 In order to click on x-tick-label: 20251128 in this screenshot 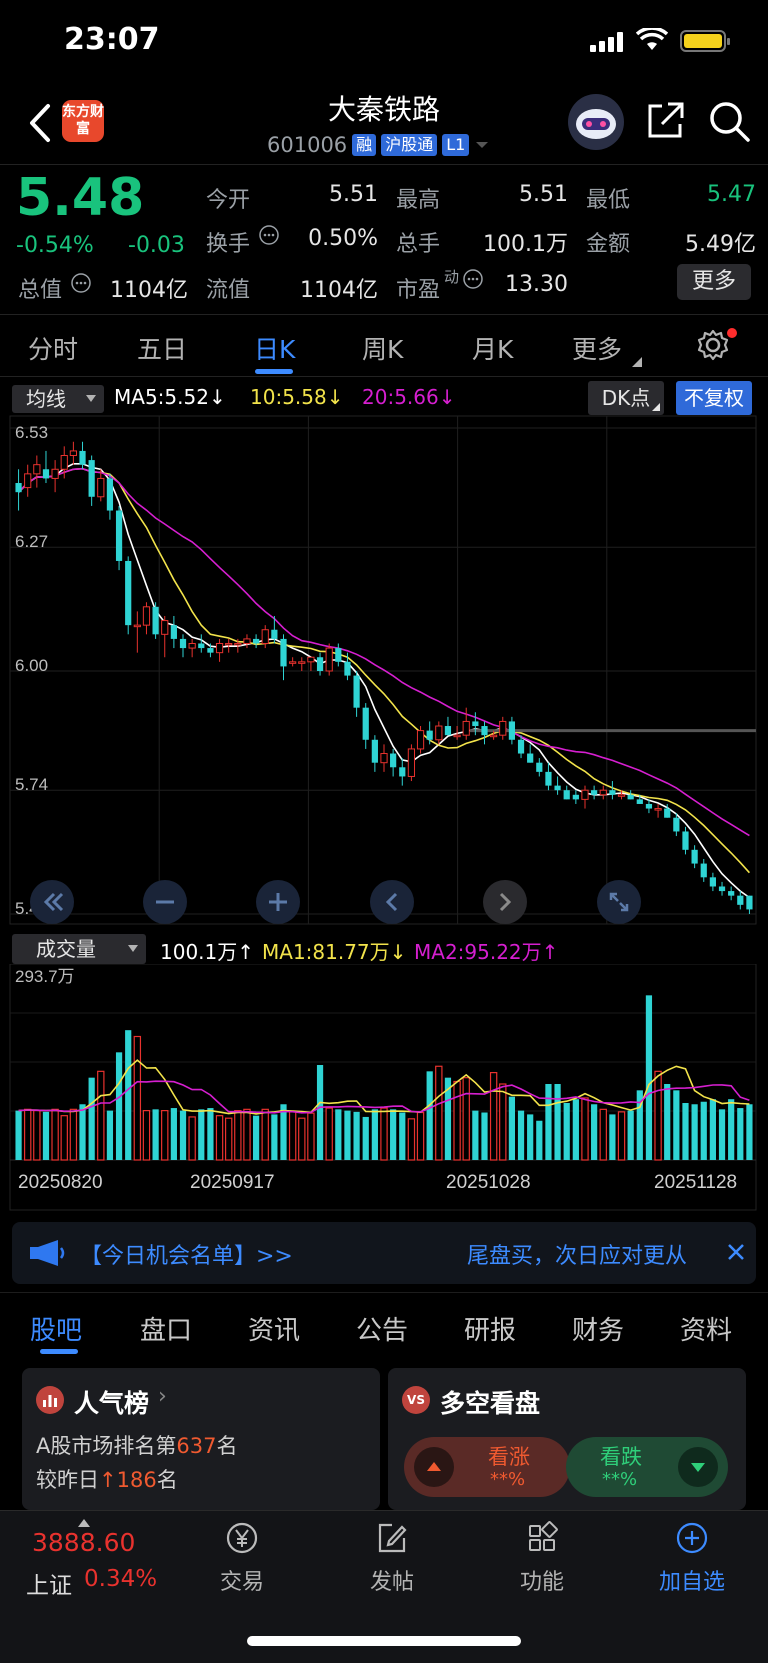, I will do `click(695, 1182)`.